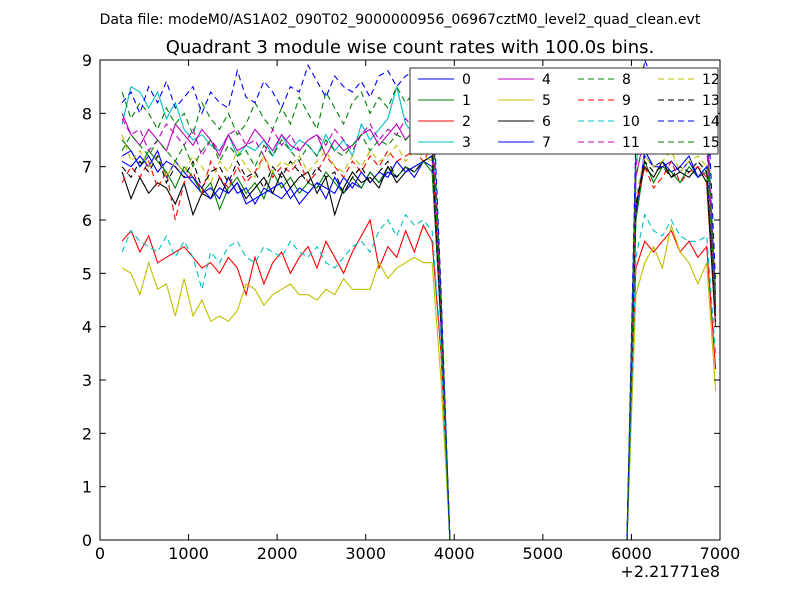  Describe the element at coordinates (720, 553) in the screenshot. I see `x-tick-label: 7000` at that location.